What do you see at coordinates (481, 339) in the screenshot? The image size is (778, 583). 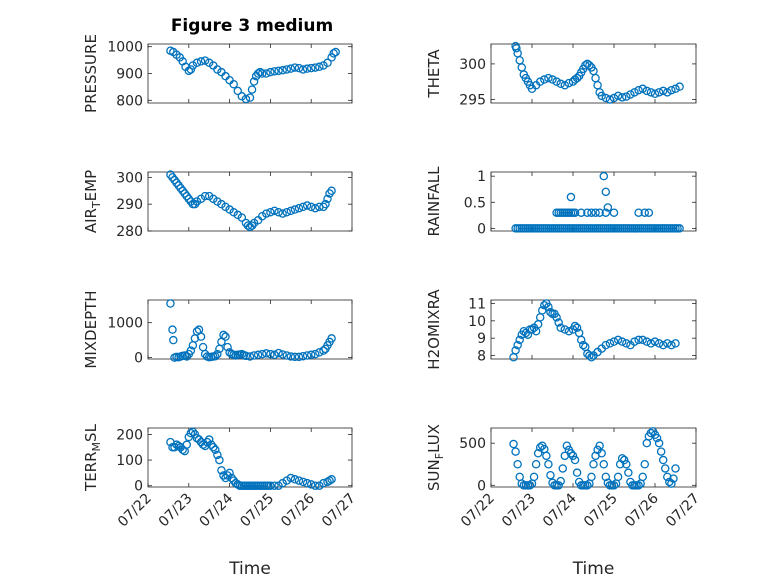 I see `y-tick-label: 9` at bounding box center [481, 339].